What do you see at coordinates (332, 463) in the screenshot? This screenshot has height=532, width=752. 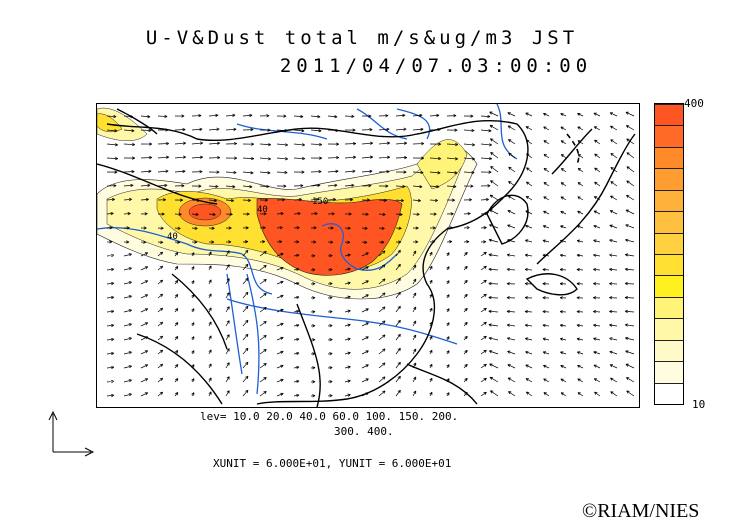 I see `vector-units: XUNIT = 6.000E+01, YUNIT = 6.000E+01` at bounding box center [332, 463].